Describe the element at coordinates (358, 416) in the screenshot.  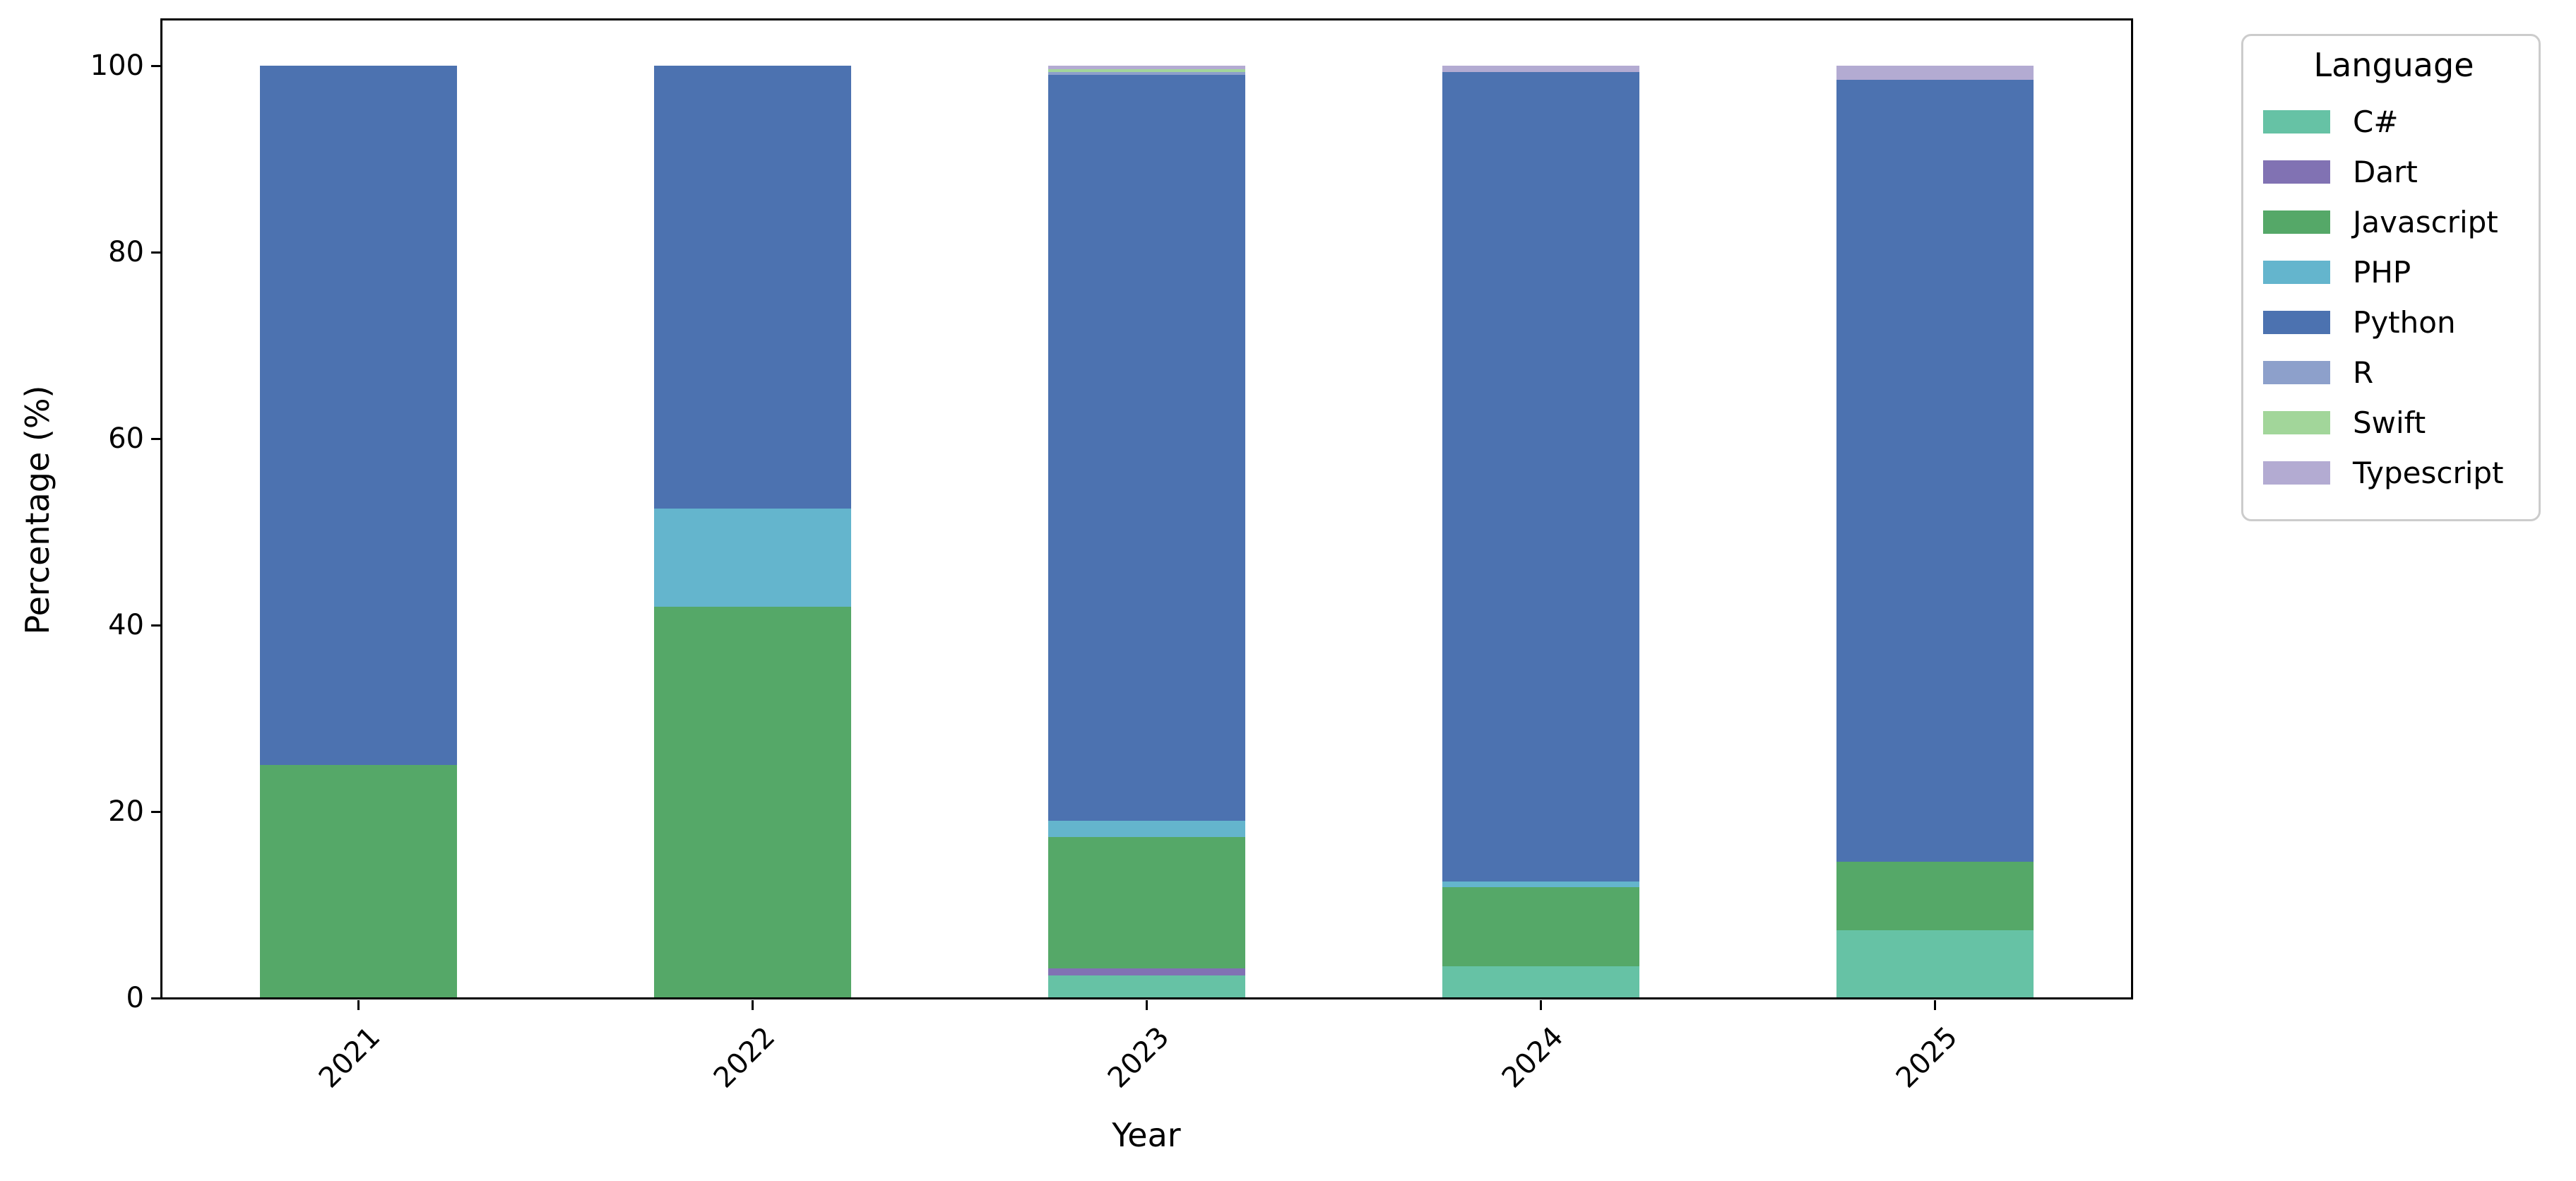
I see `bar-segment-2021-Python` at that location.